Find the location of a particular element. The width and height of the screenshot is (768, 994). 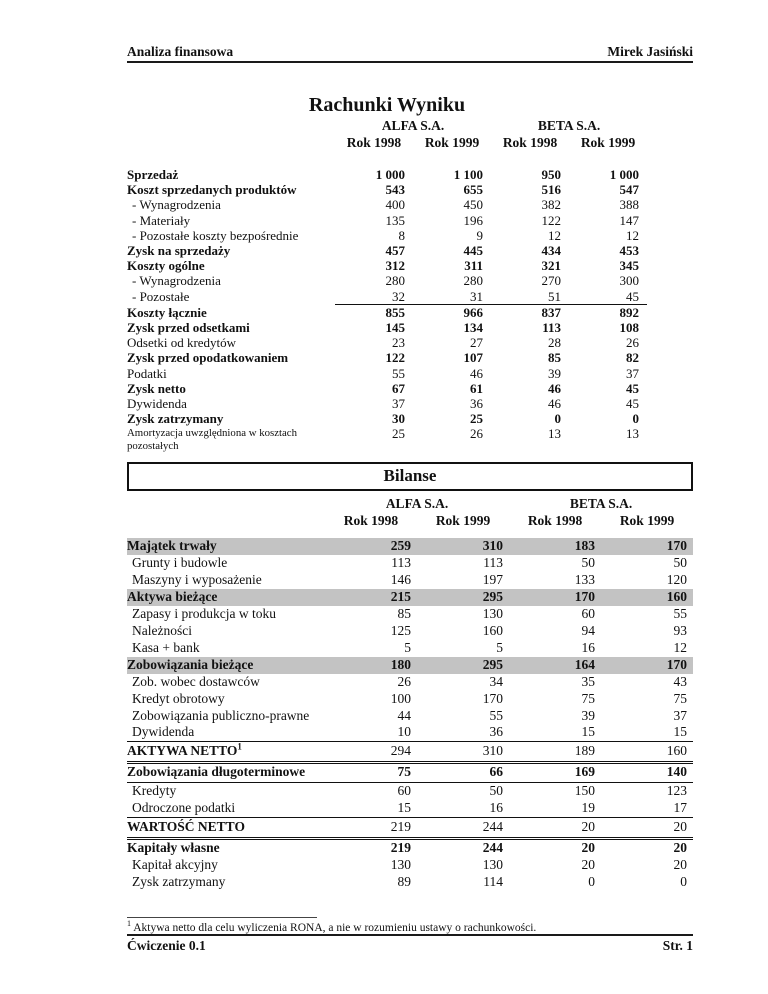

table-row: Zapasy i produkcja w toku 85 130 60 55 is located at coordinates (410, 614).